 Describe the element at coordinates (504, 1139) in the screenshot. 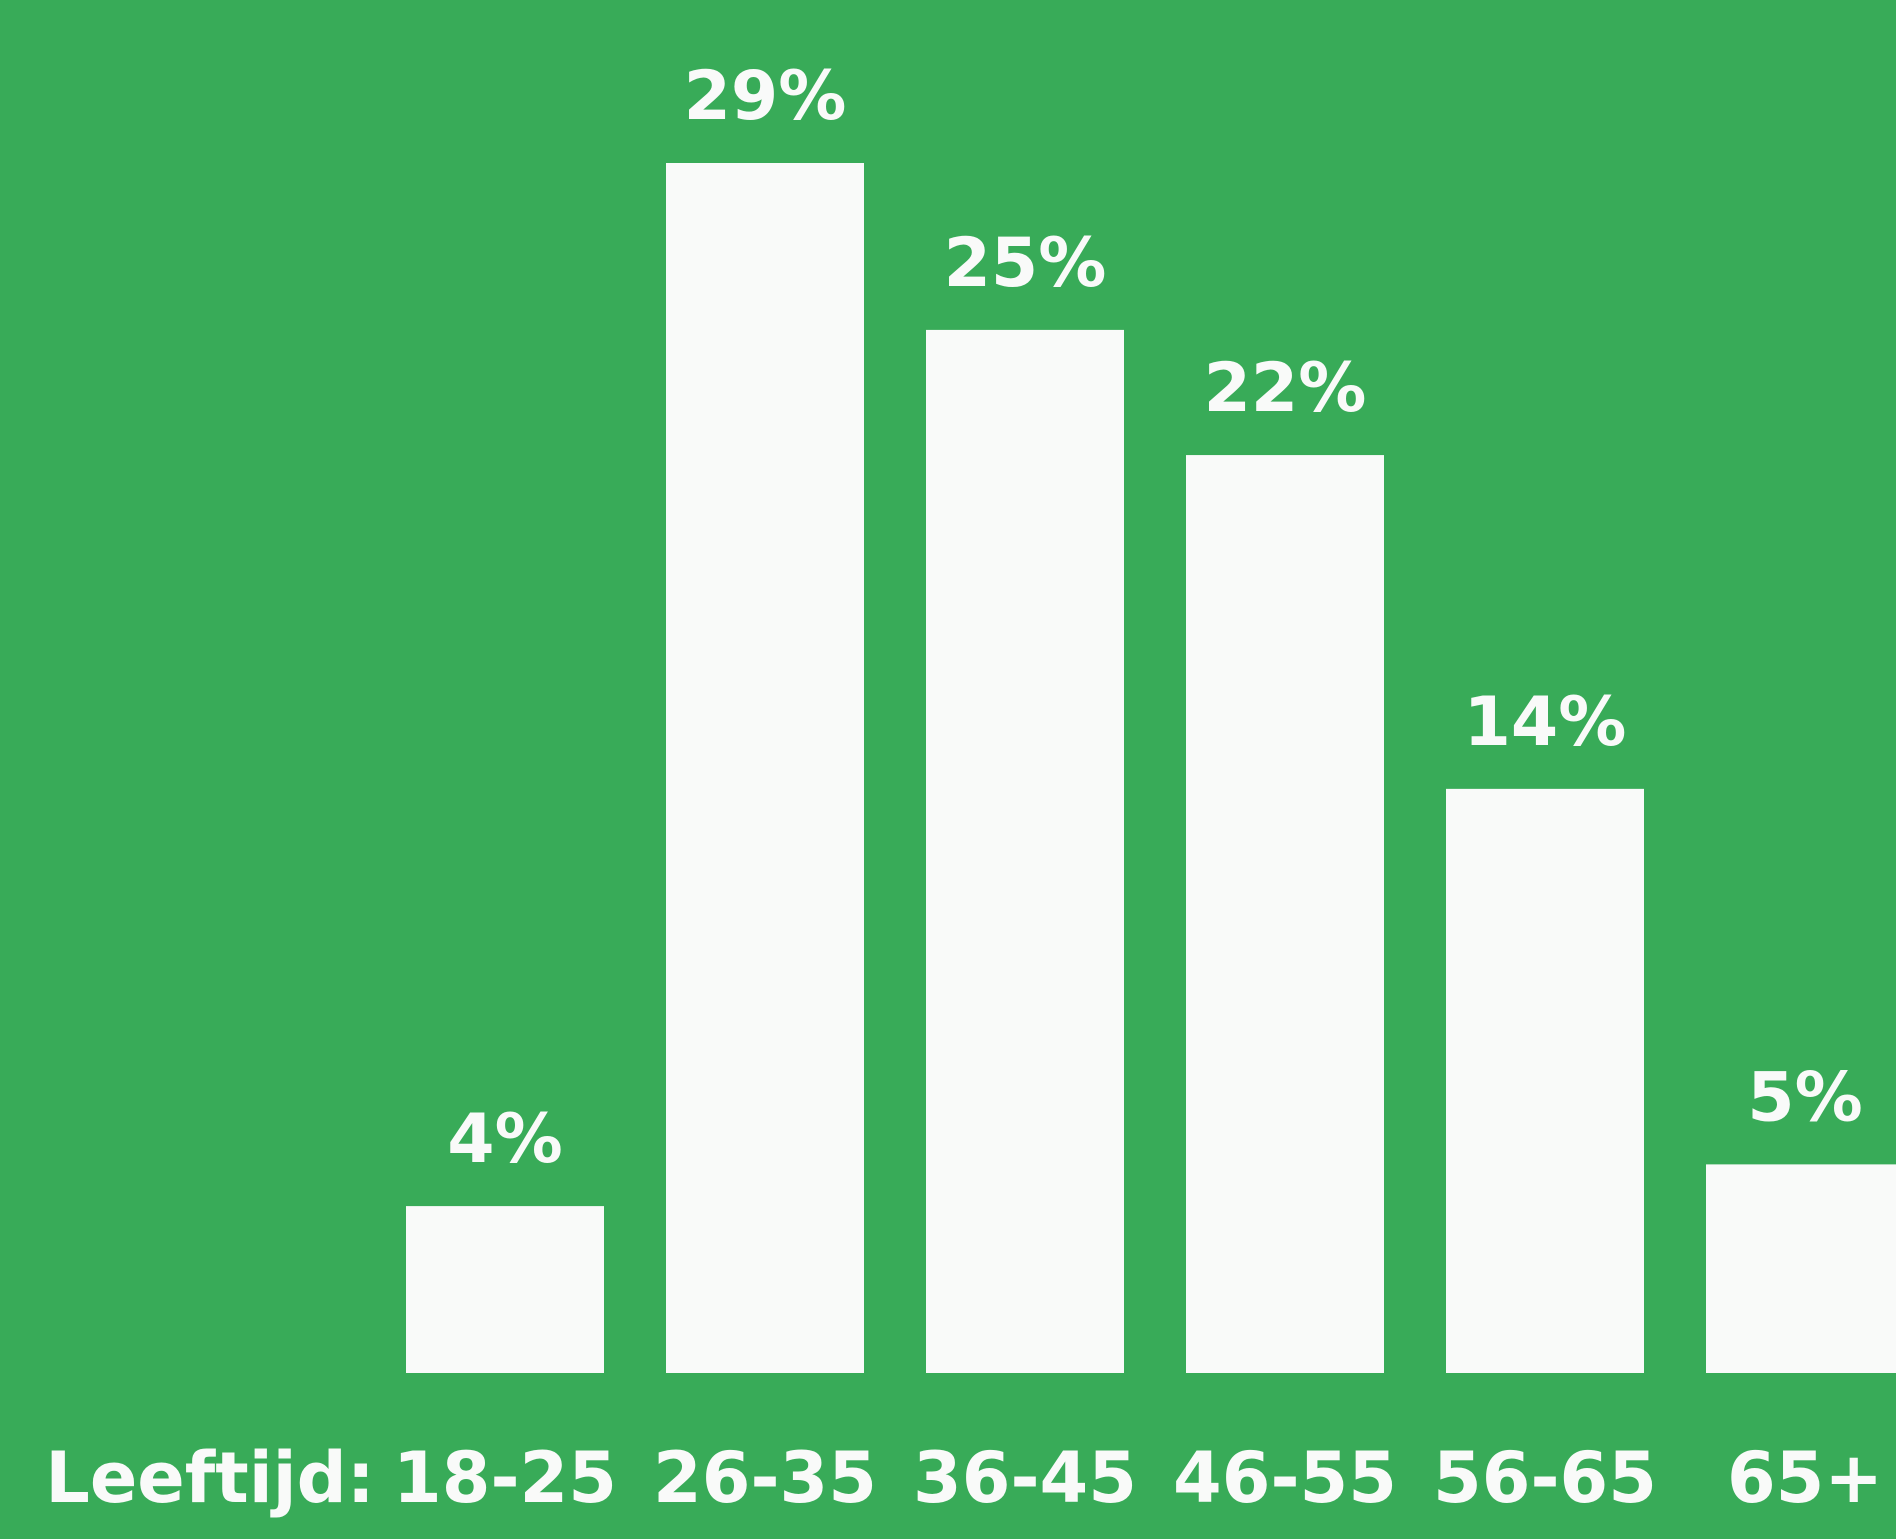

I see `value-label-18-25: 4%` at that location.